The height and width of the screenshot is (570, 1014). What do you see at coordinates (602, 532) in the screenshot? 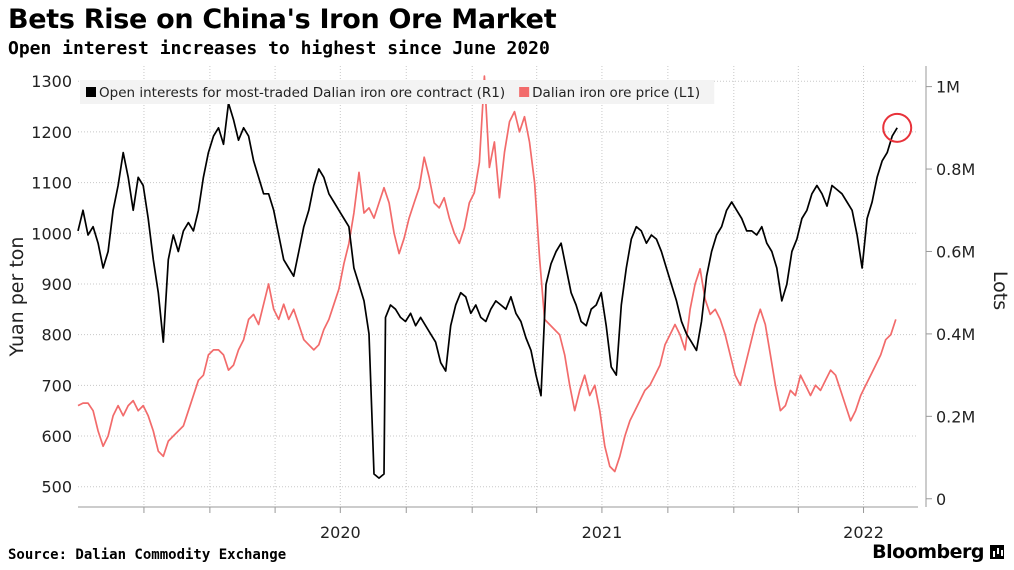
I see `x-tick-label: 2021` at bounding box center [602, 532].